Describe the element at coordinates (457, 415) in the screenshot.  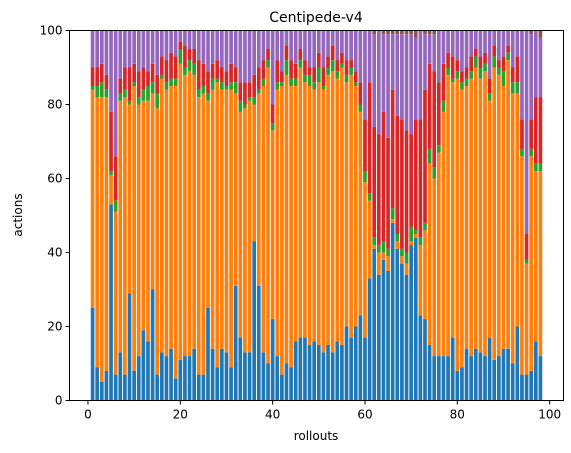
I see `x-tick-label: 80` at that location.